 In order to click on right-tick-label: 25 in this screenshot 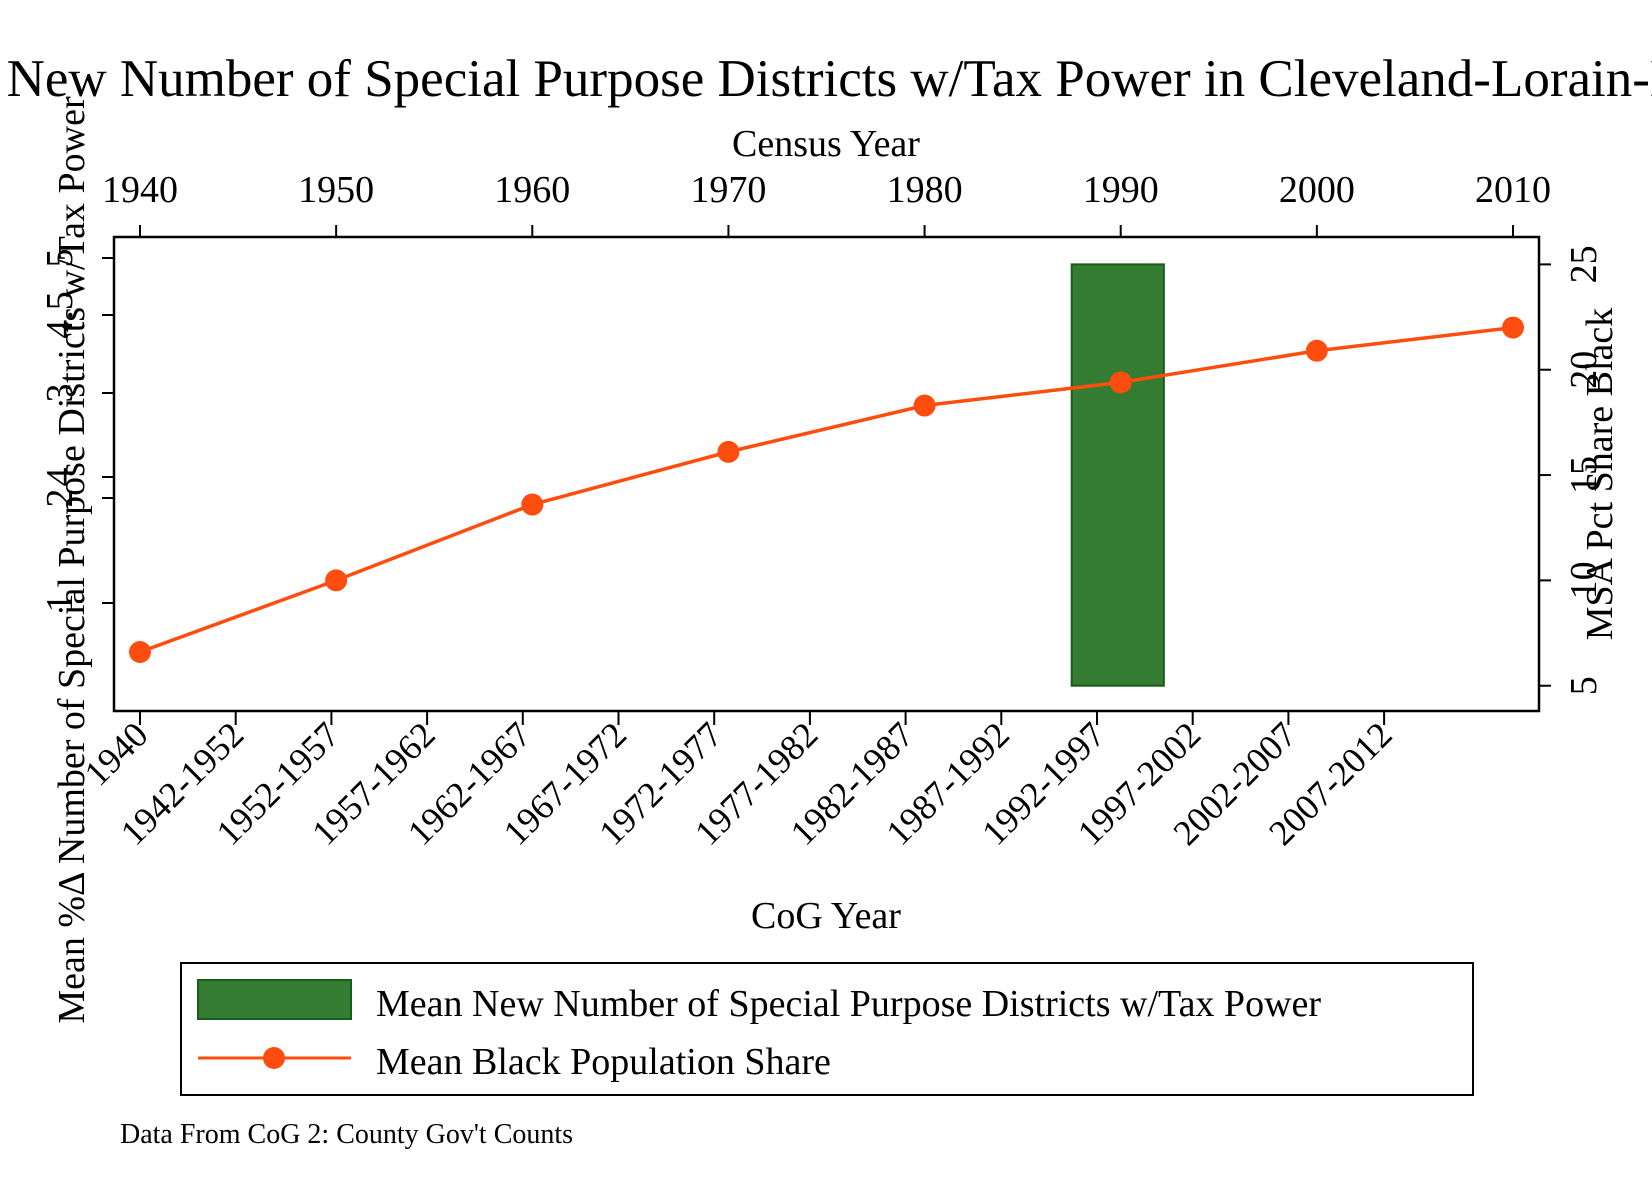, I will do `click(1584, 264)`.